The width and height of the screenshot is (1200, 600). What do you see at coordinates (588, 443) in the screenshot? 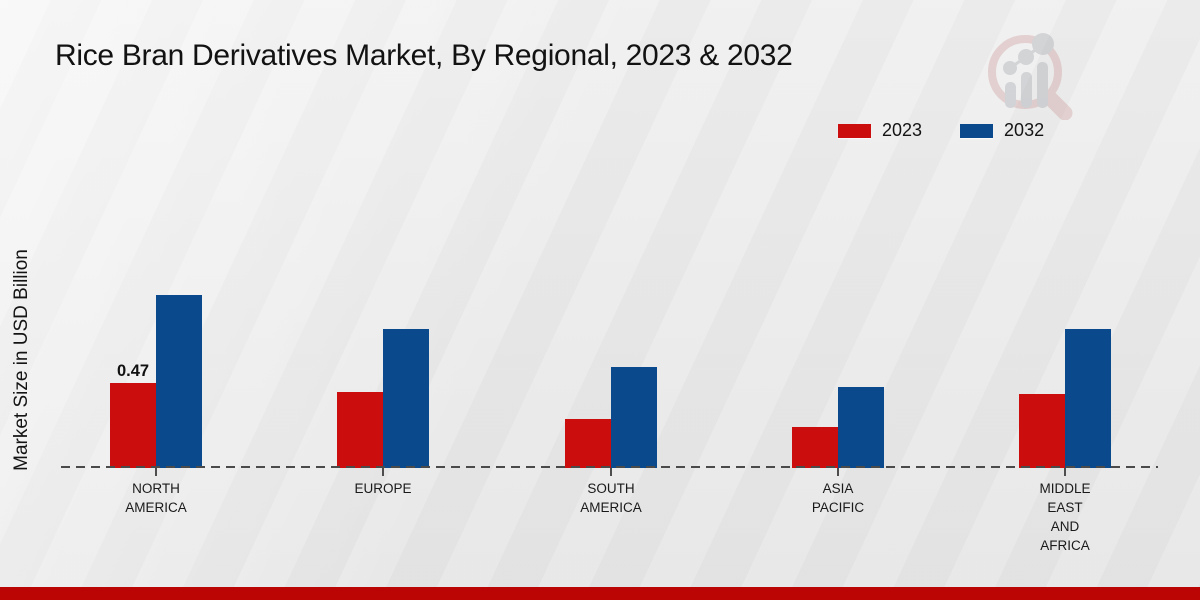
I see `bar-2023-south` at bounding box center [588, 443].